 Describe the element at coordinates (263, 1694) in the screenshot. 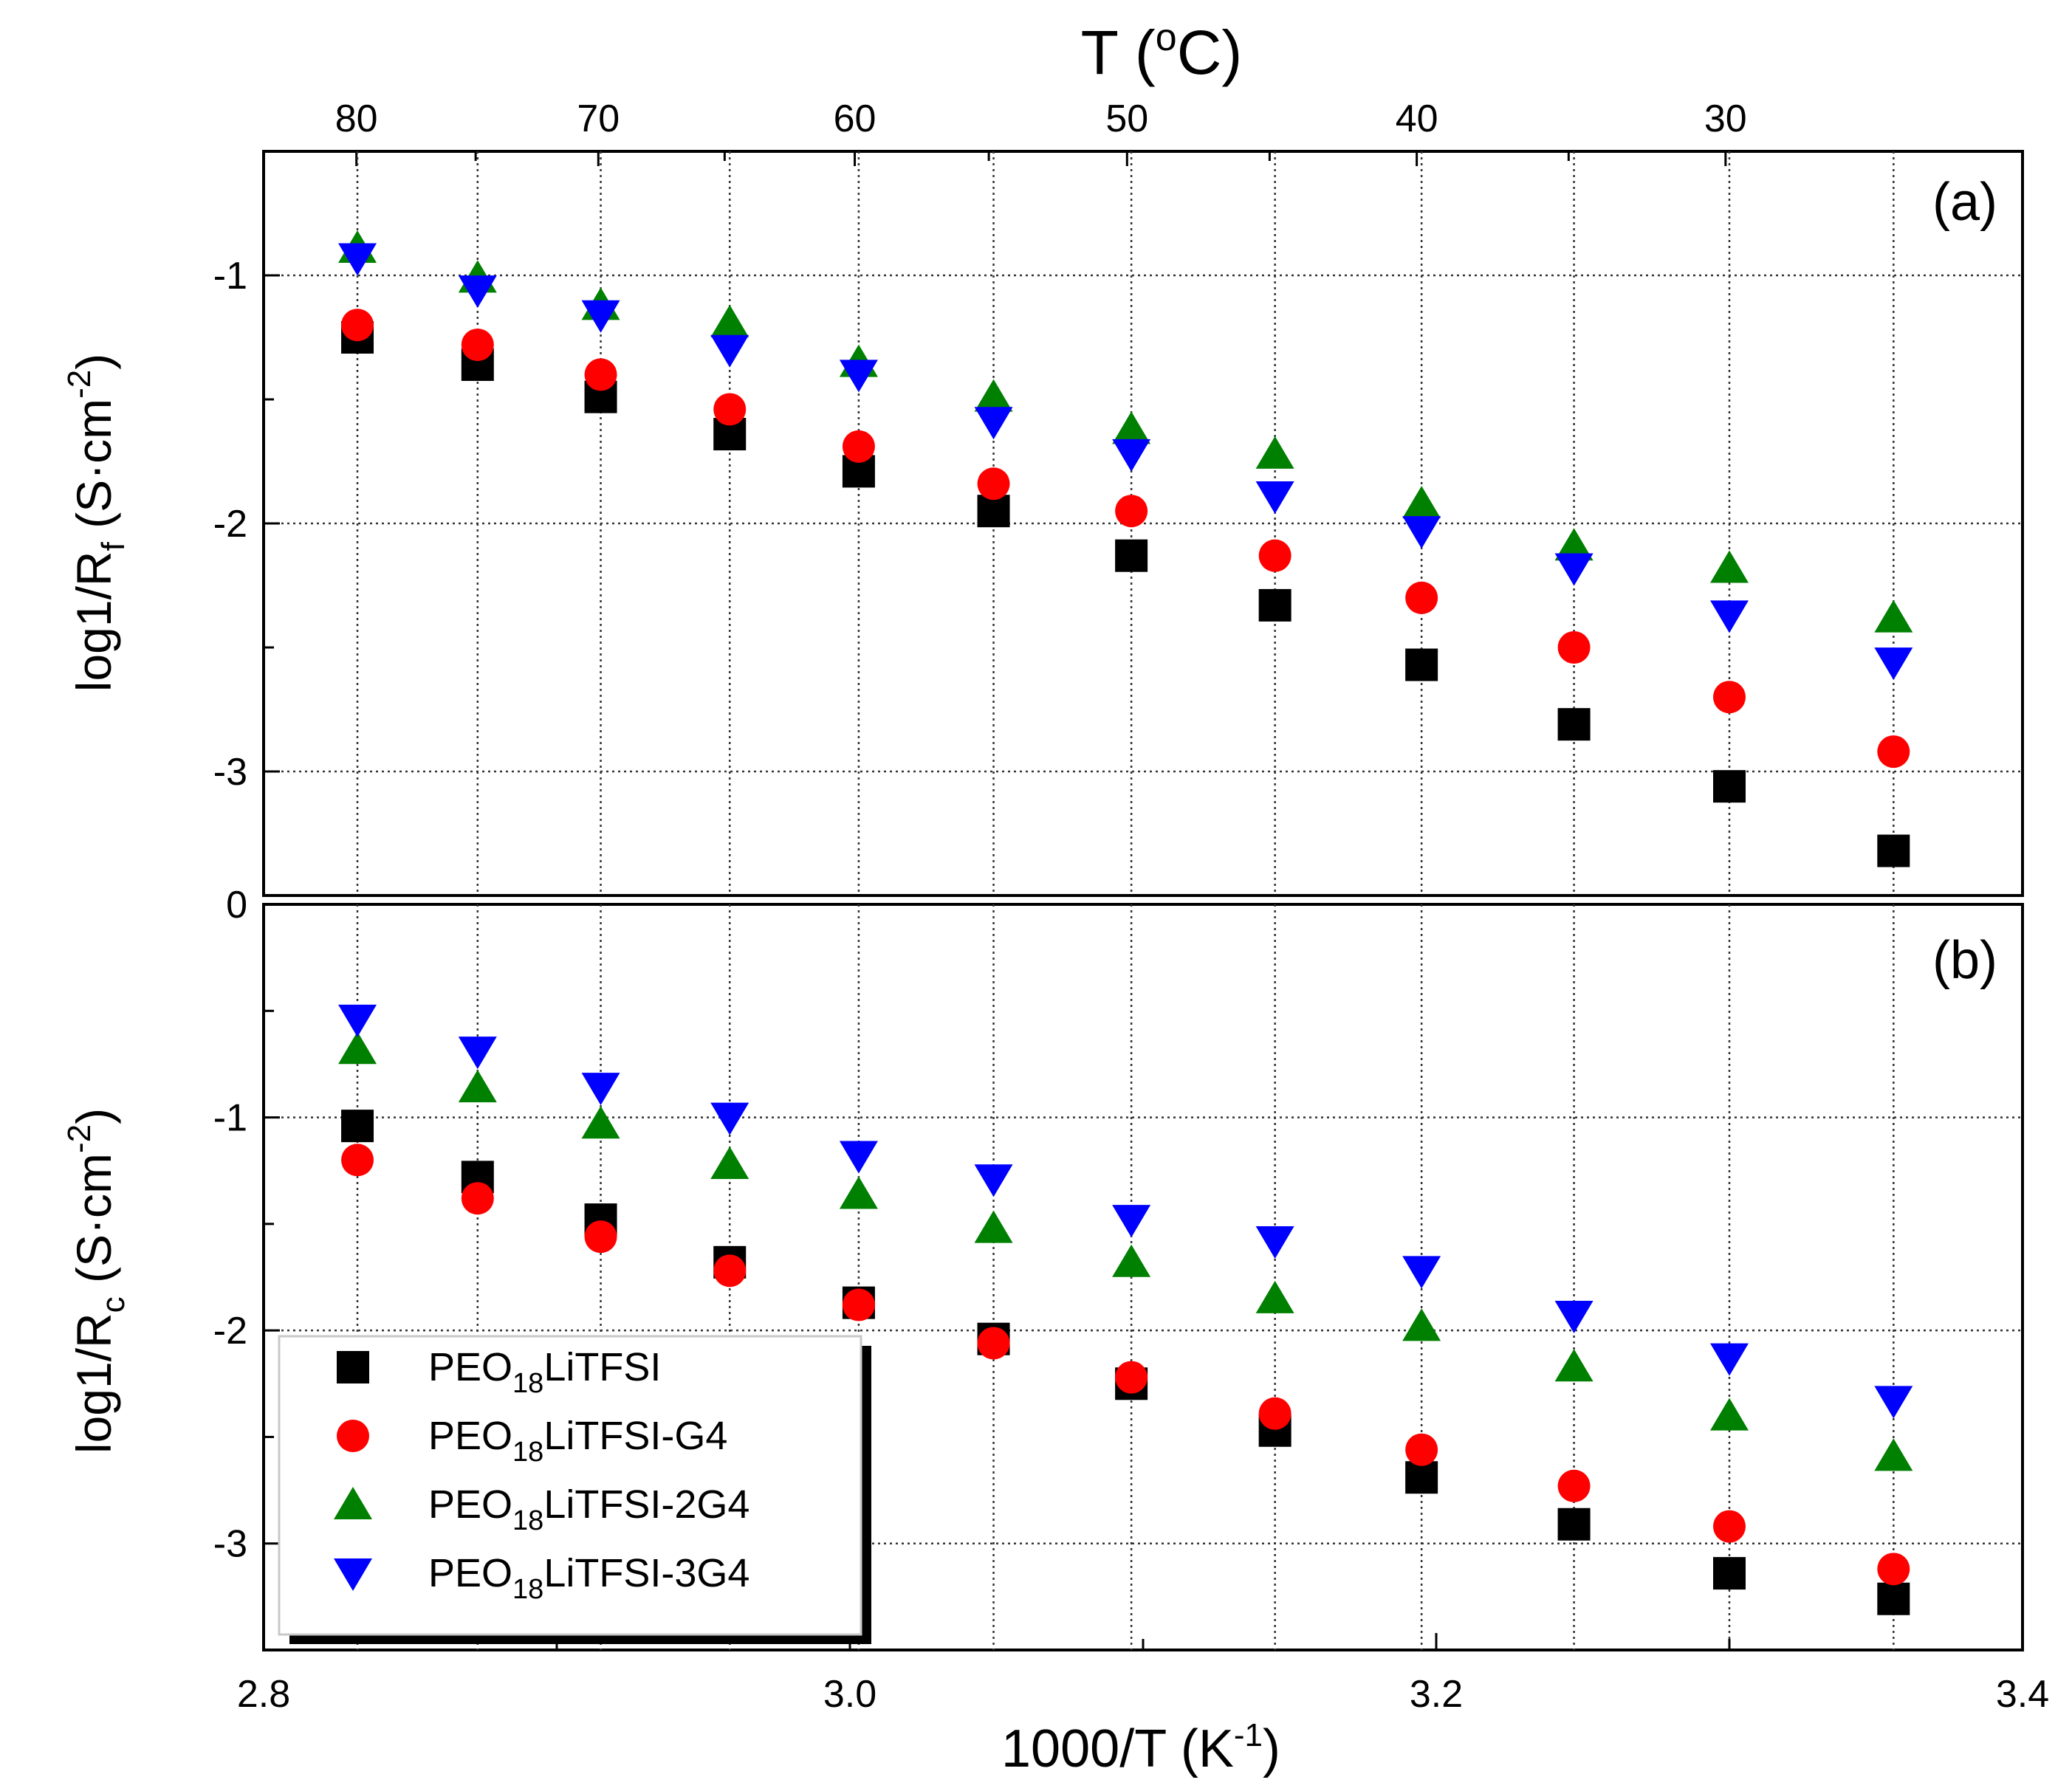

I see `x-tick-label: 2.8` at that location.